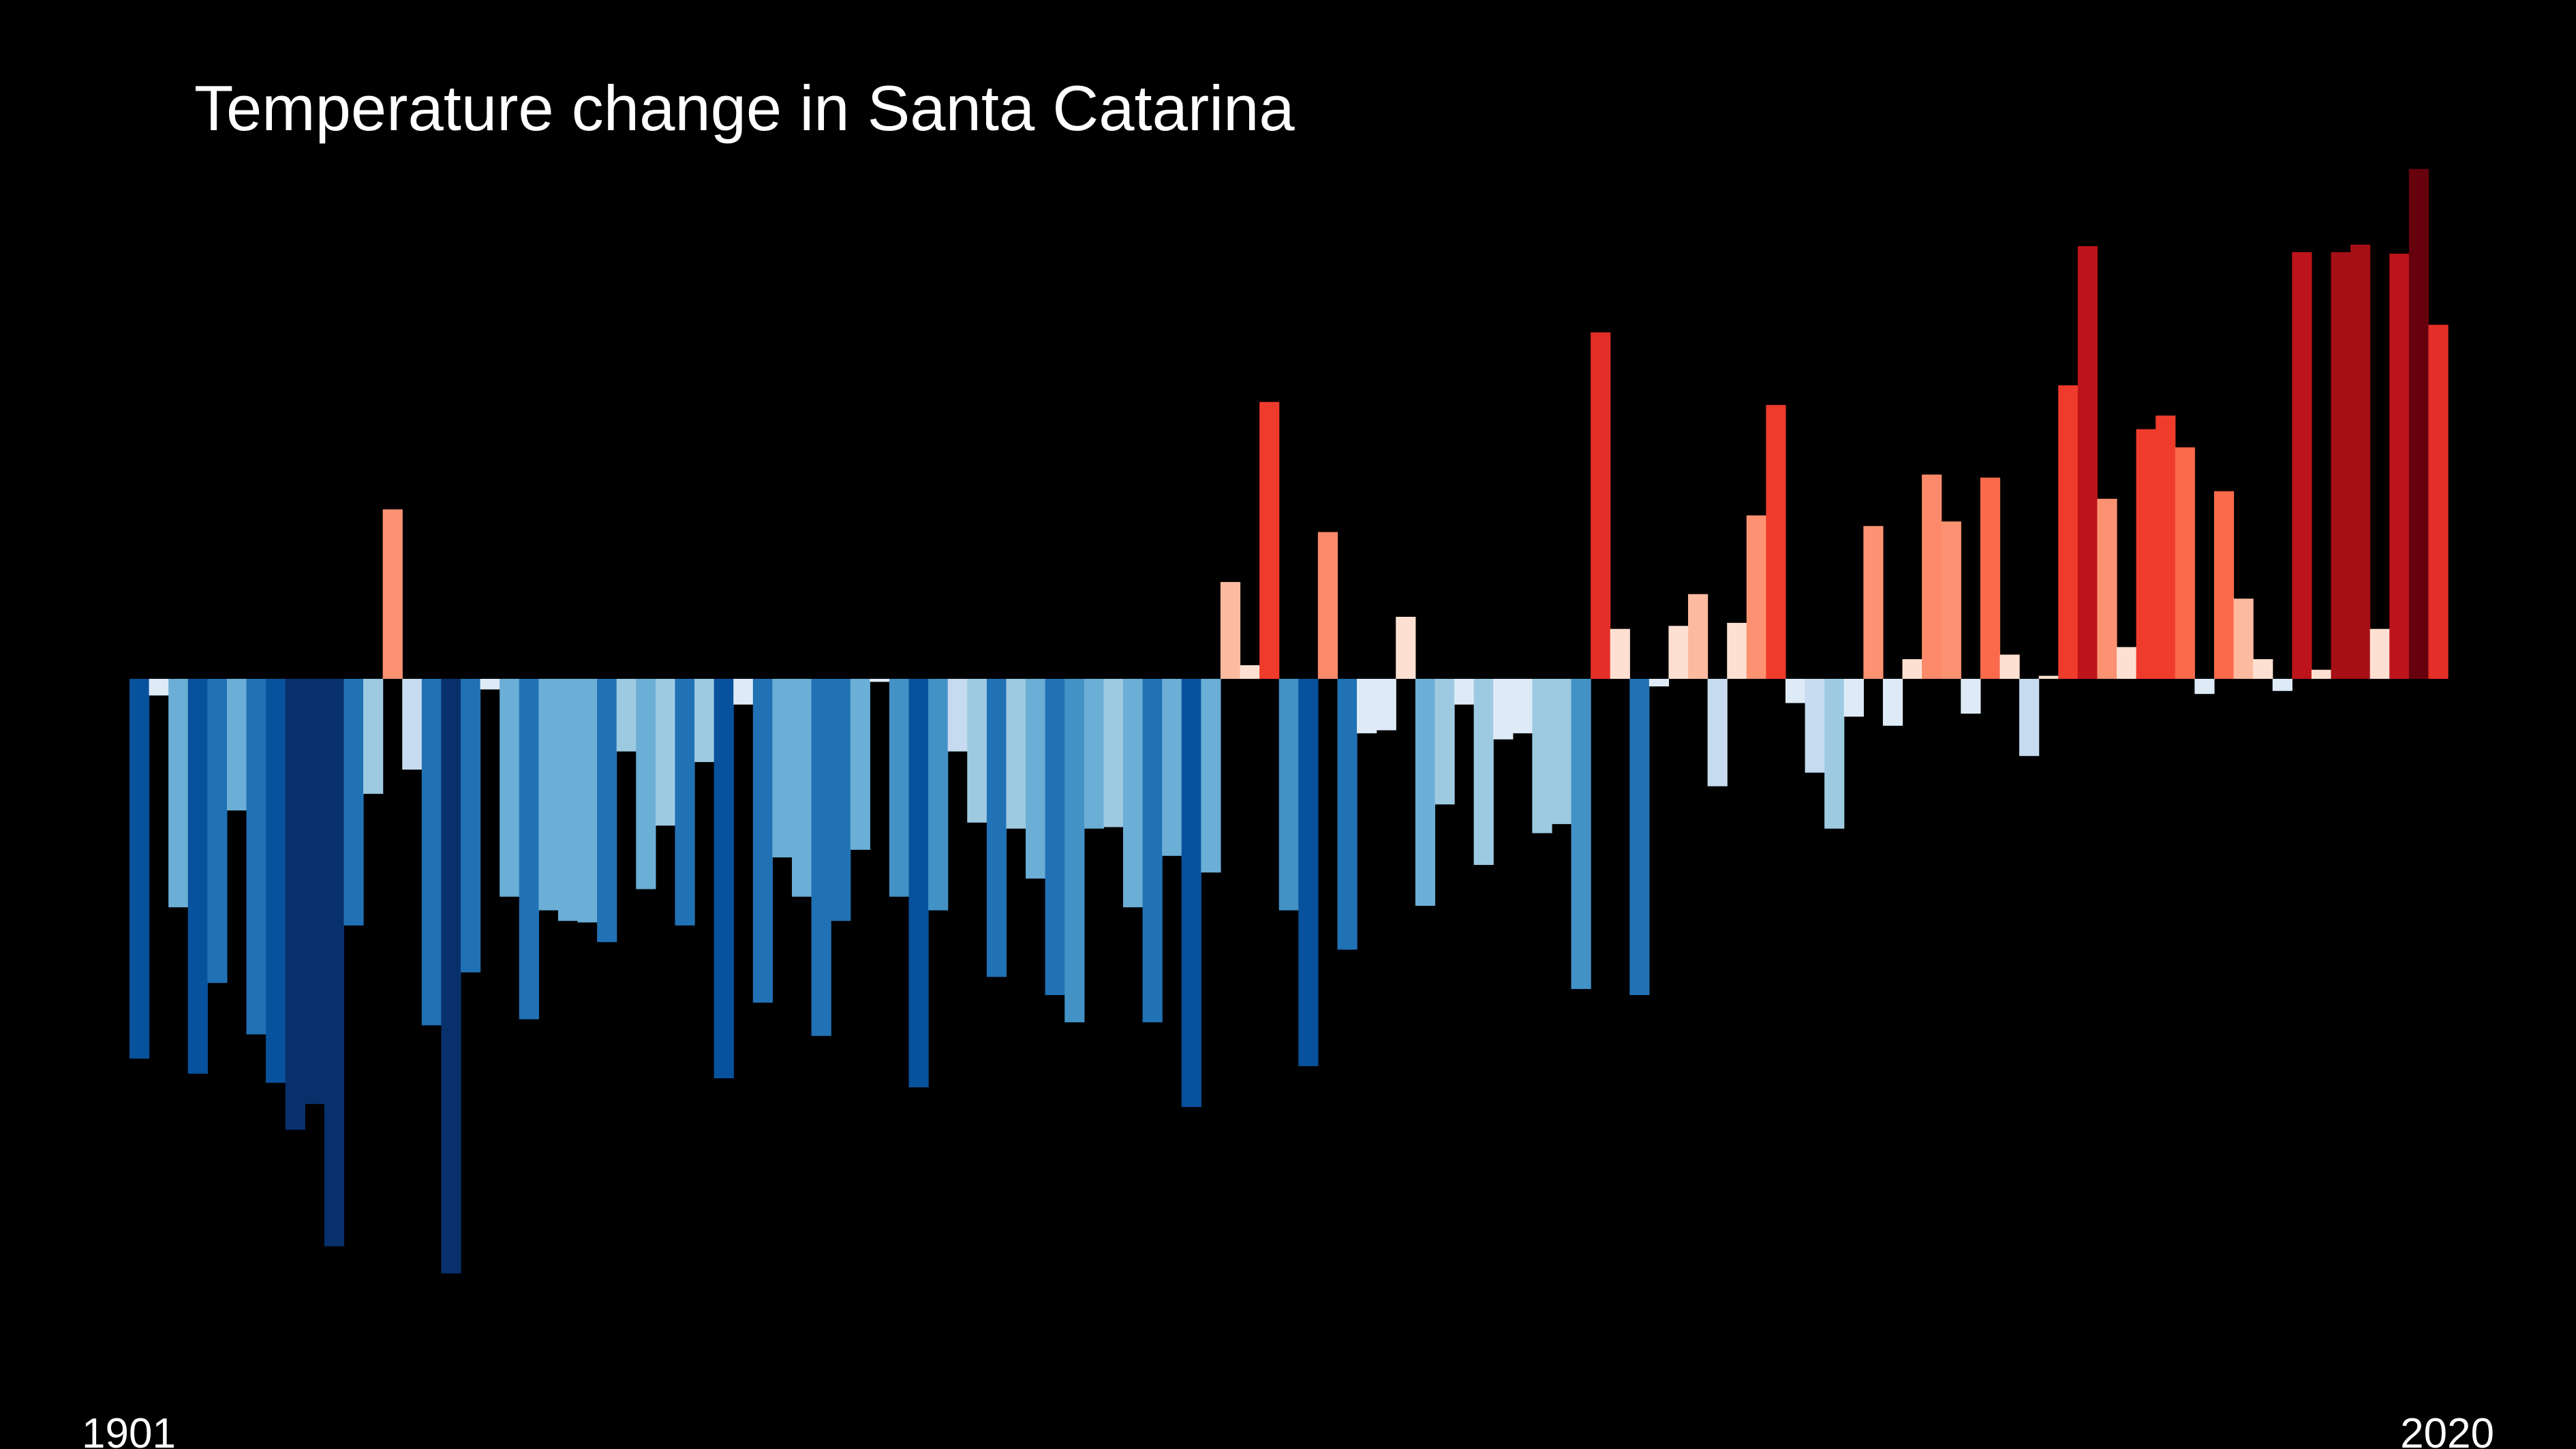 The width and height of the screenshot is (2576, 1449). I want to click on bar-2007, so click(2204, 687).